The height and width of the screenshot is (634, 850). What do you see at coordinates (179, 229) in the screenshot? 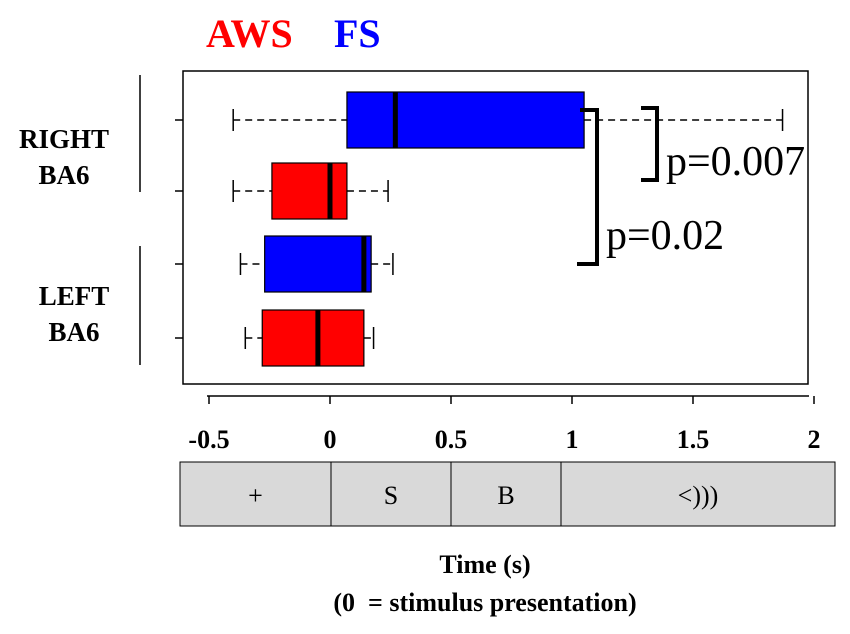
I see `y-ticks` at bounding box center [179, 229].